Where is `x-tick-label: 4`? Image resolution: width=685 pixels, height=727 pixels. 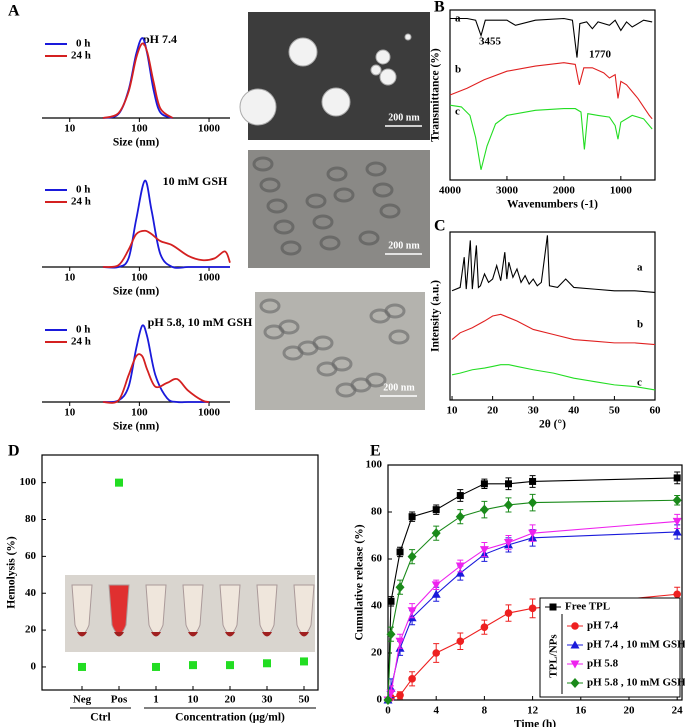 x-tick-label: 4 is located at coordinates (436, 711).